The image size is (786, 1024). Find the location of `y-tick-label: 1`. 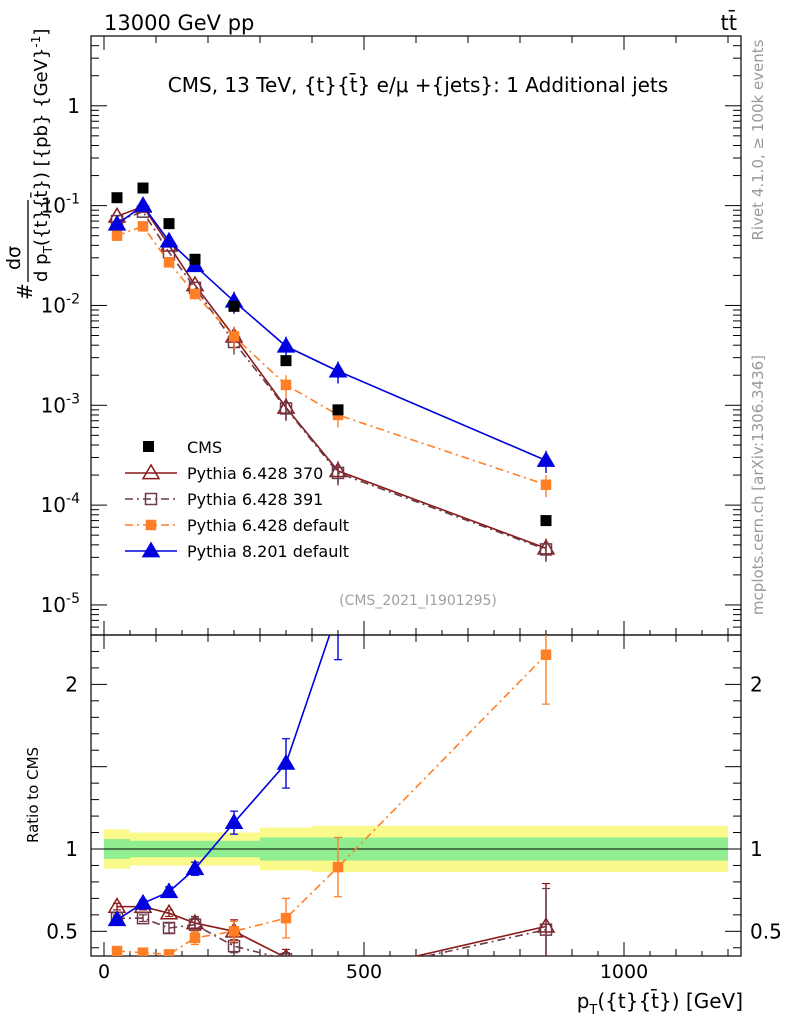

y-tick-label: 1 is located at coordinates (73, 106).